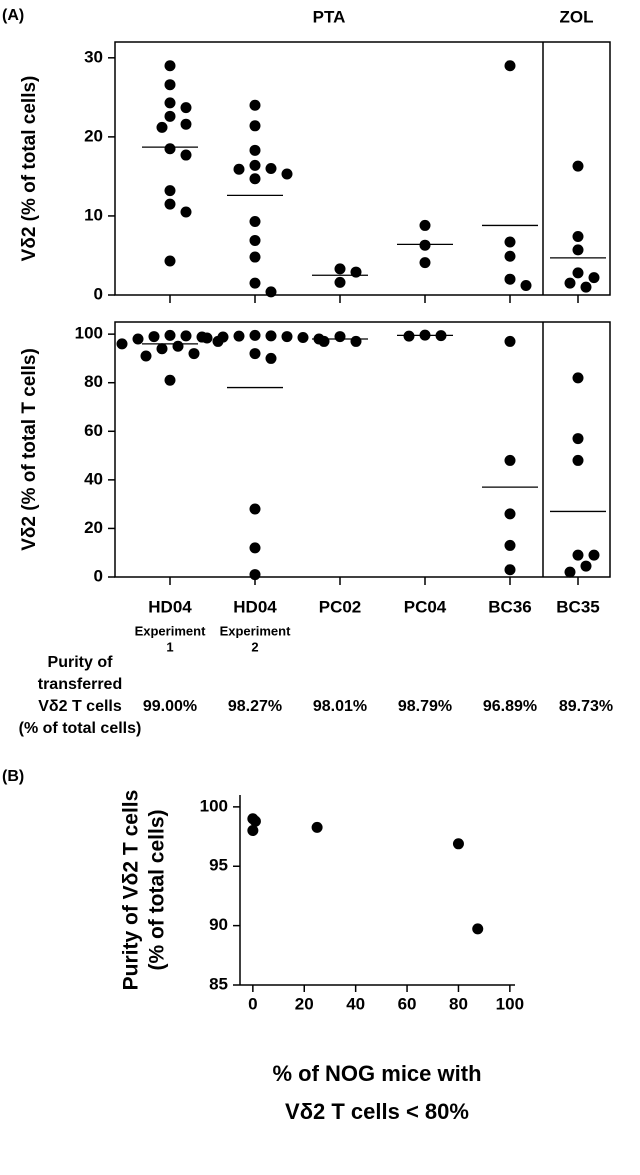 The width and height of the screenshot is (640, 1175). What do you see at coordinates (586, 706) in the screenshot?
I see `purity-value: 89.73%` at bounding box center [586, 706].